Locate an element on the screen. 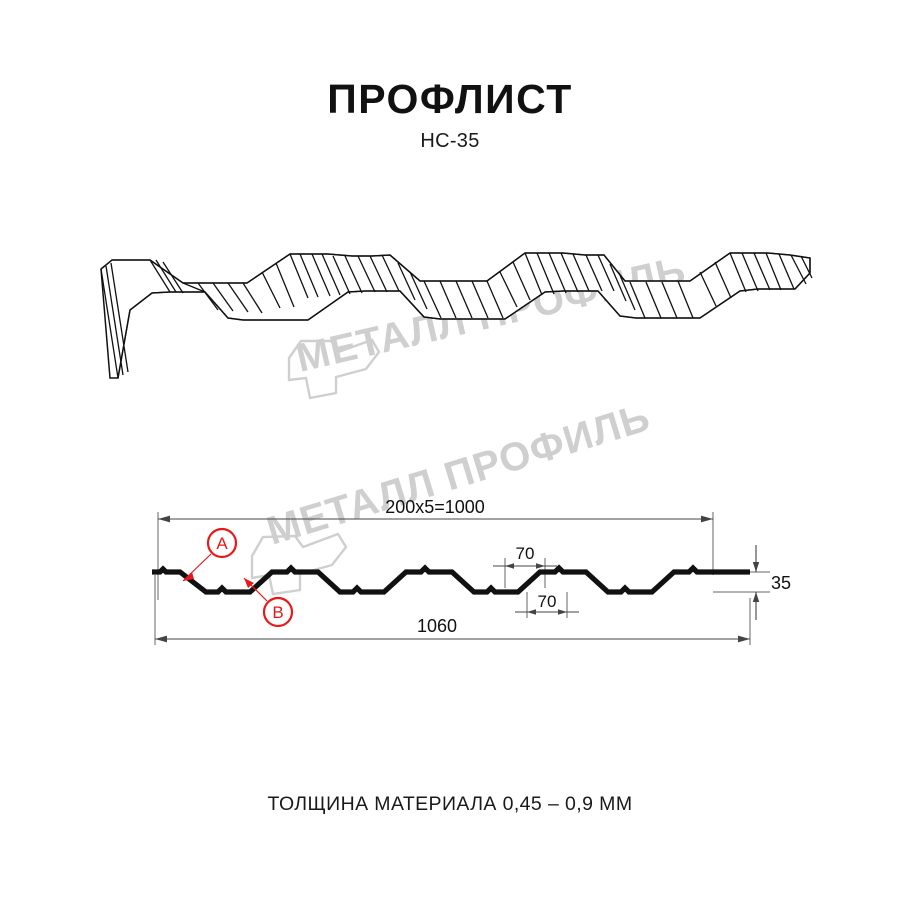 This screenshot has width=900, height=900. dimension-bottom-flange-label: 70 is located at coordinates (547, 601).